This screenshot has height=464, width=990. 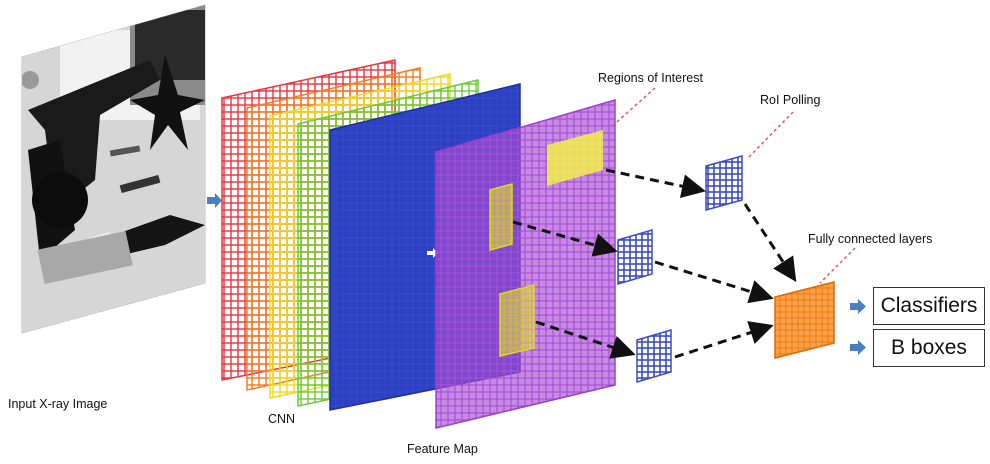 I want to click on bboxes-output-box: B boxes, so click(x=929, y=348).